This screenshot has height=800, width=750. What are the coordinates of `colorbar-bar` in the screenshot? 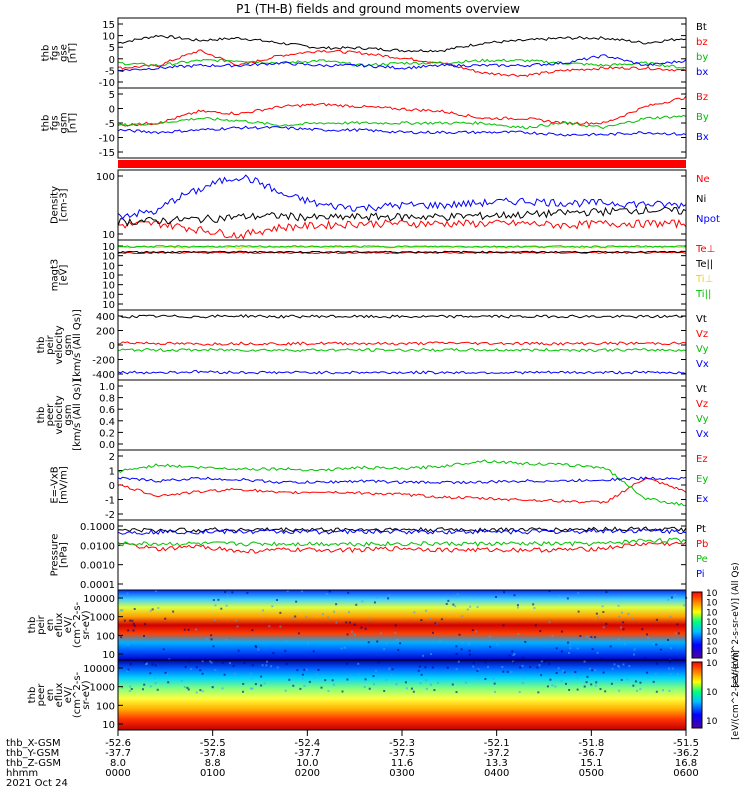 It's located at (697, 625).